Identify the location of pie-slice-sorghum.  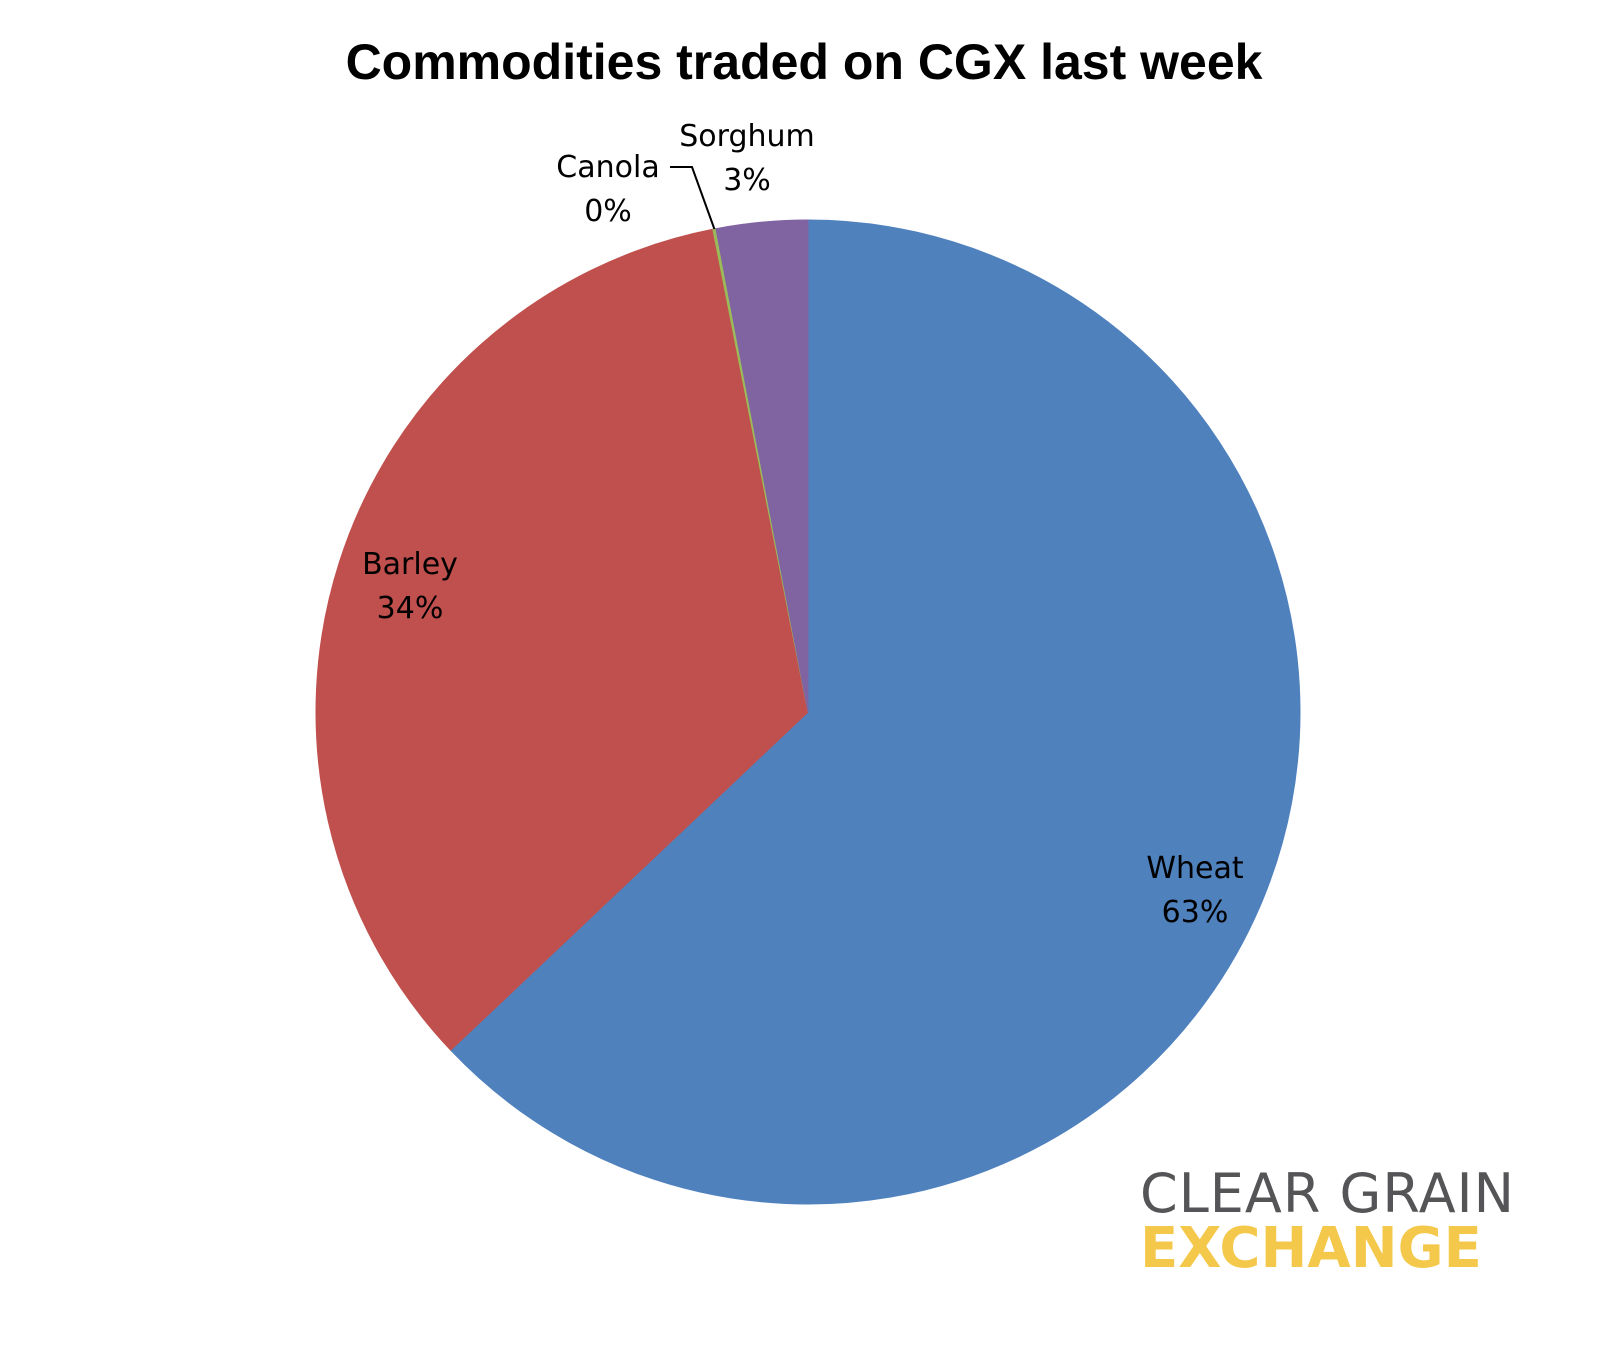
(762, 466).